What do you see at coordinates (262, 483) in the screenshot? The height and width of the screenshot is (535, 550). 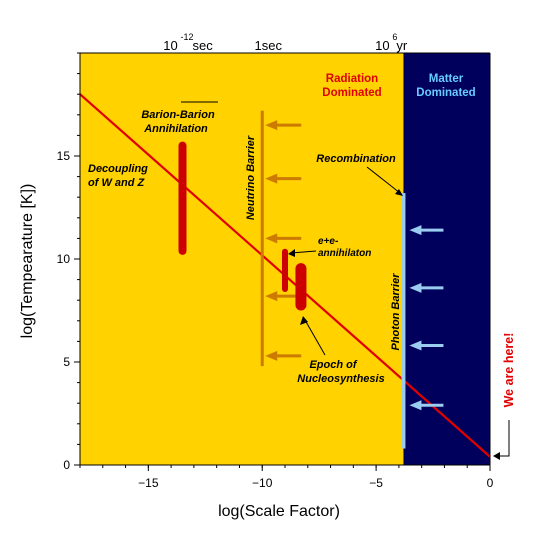 I see `x-tick-label: −10` at bounding box center [262, 483].